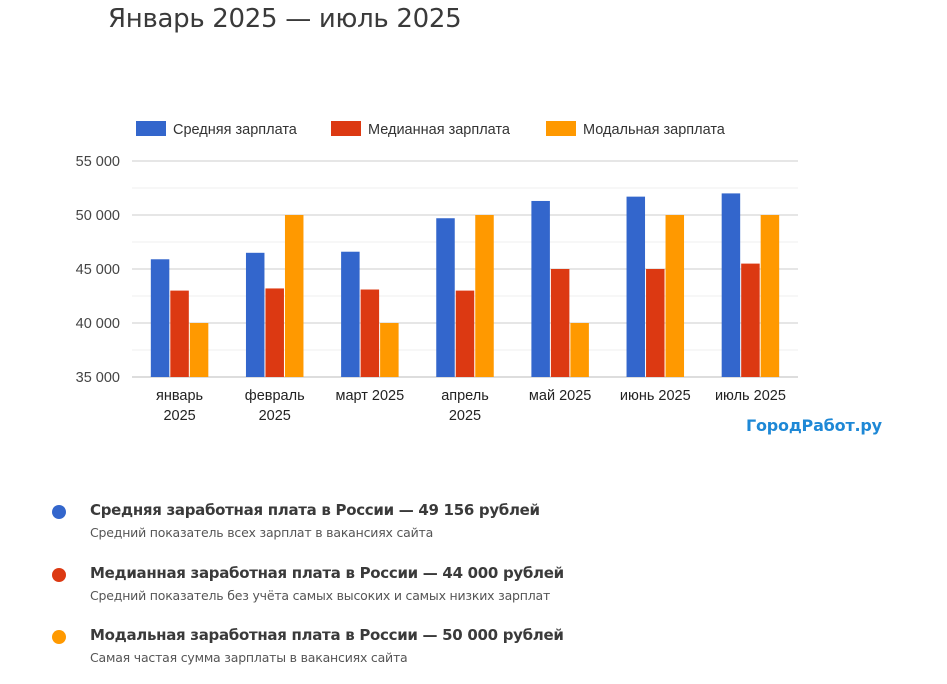 This screenshot has height=684, width=947. Describe the element at coordinates (59, 512) in the screenshot. I see `blue-dot-icon` at that location.